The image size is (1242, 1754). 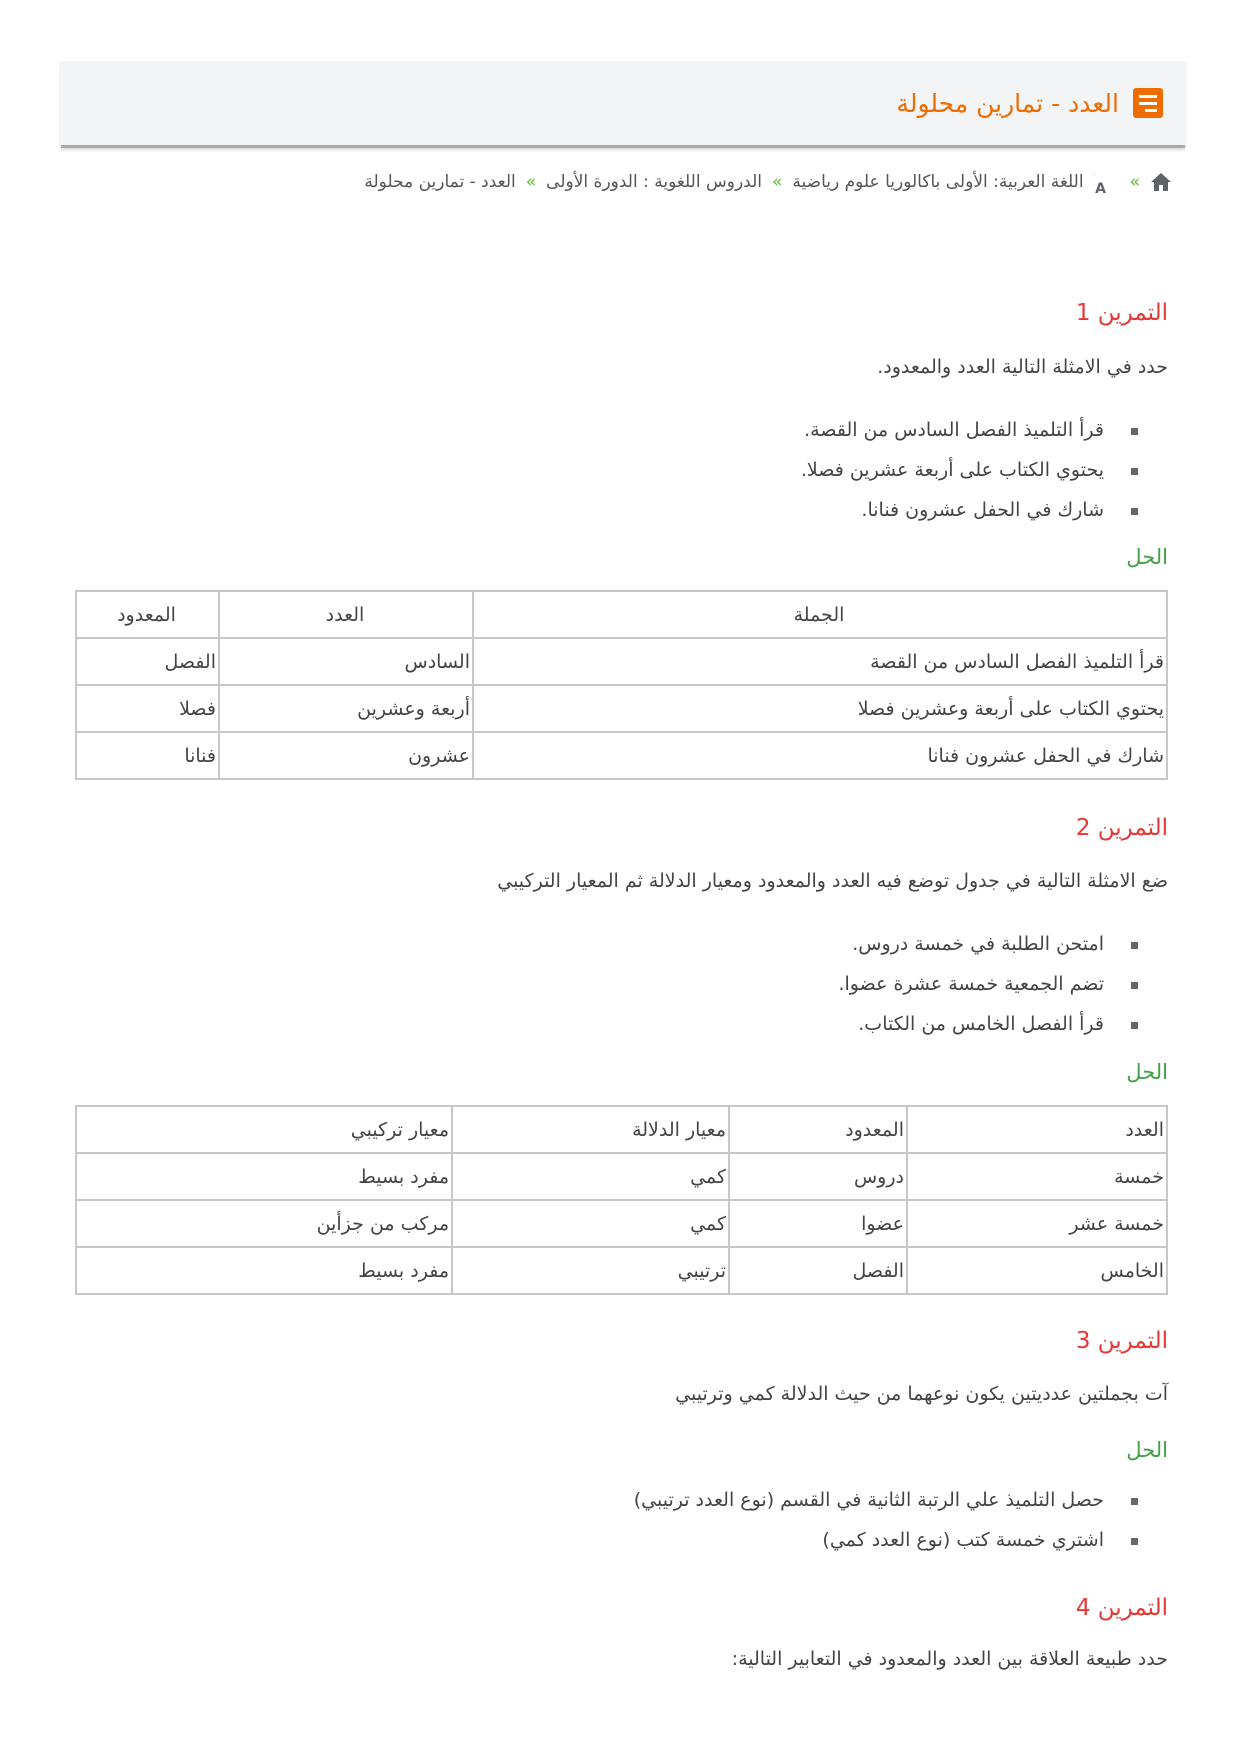 What do you see at coordinates (590, 1129) in the screenshot?
I see `column-header: معيار الدلالة` at bounding box center [590, 1129].